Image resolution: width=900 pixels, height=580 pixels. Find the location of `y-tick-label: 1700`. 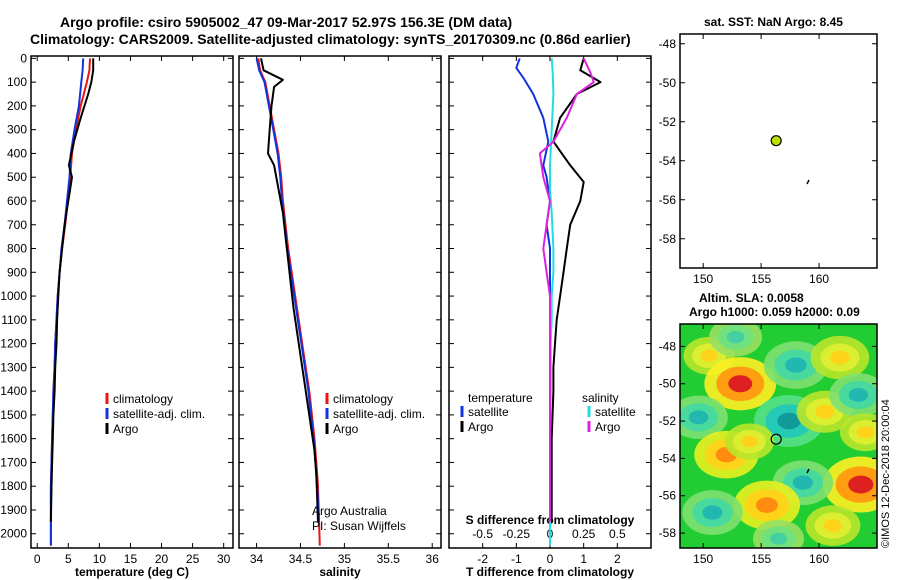

y-tick-label: 1700 is located at coordinates (13, 462).